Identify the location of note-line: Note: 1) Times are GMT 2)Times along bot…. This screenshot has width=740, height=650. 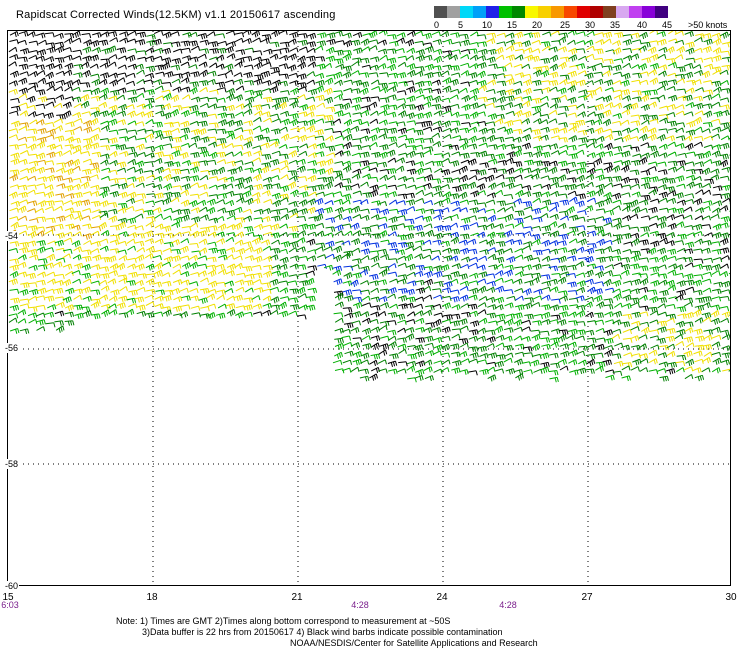
(283, 621).